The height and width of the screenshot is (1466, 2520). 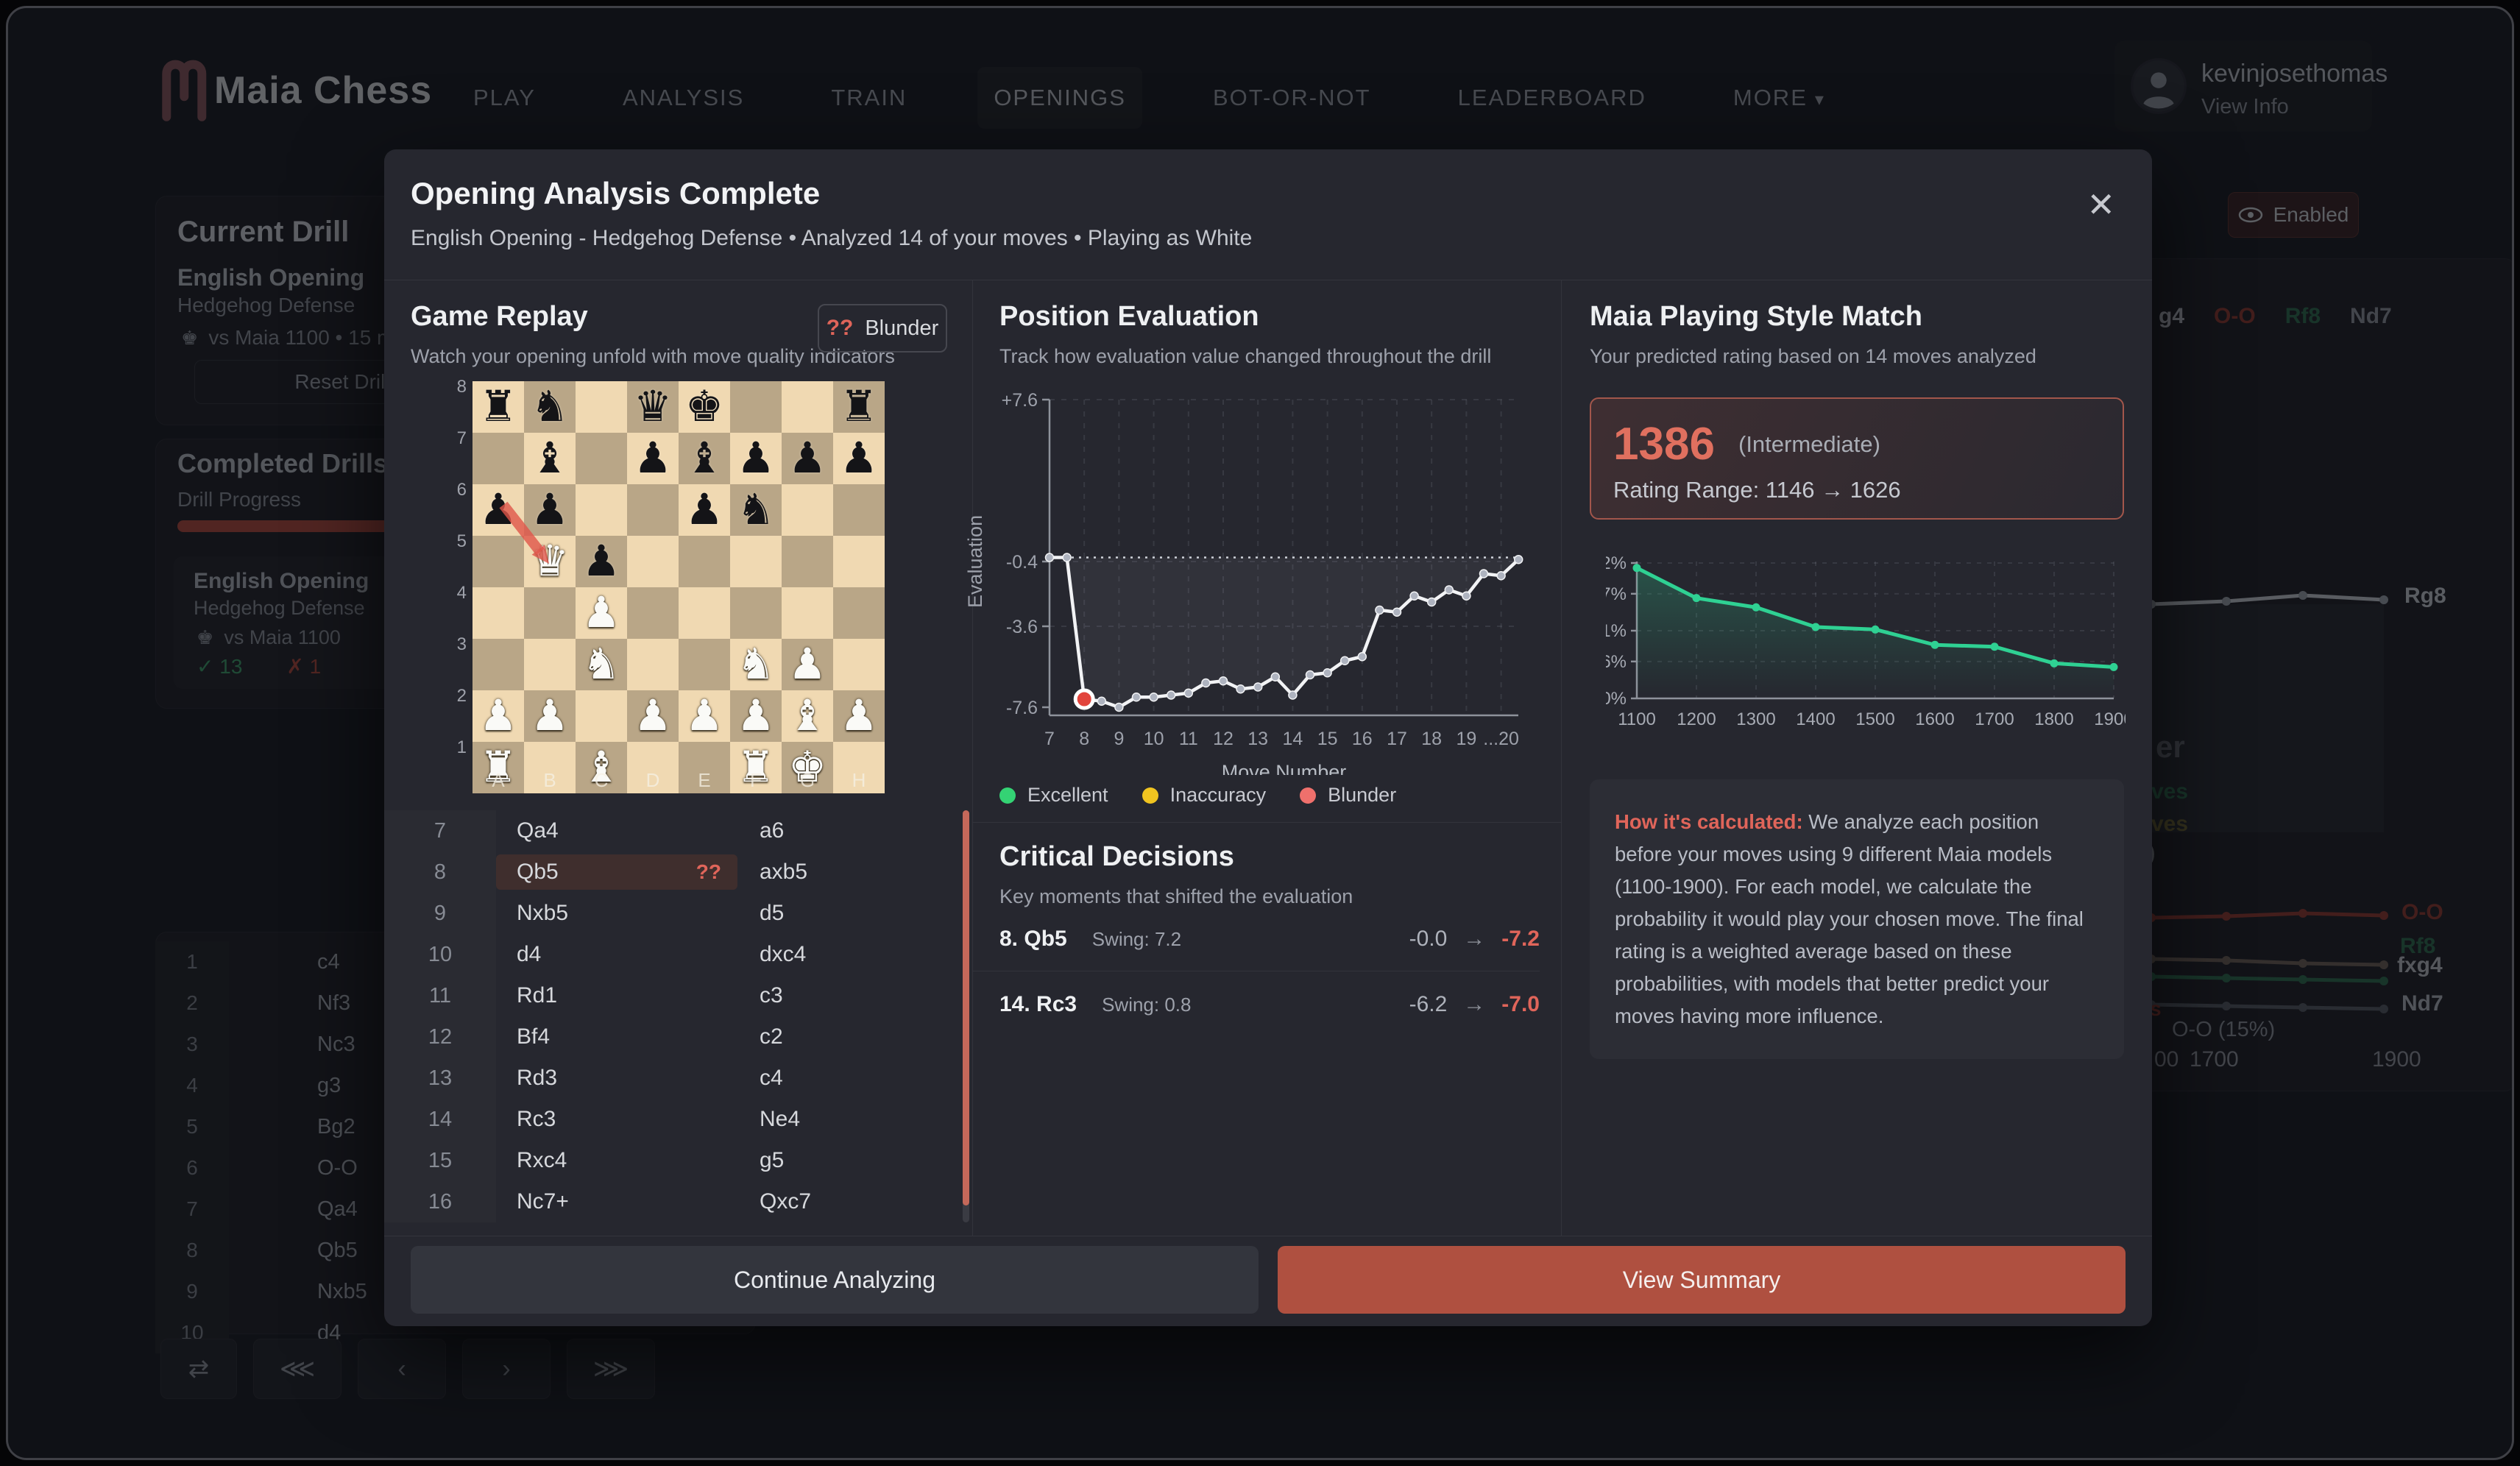 I want to click on black-move: Ne4, so click(x=780, y=1119).